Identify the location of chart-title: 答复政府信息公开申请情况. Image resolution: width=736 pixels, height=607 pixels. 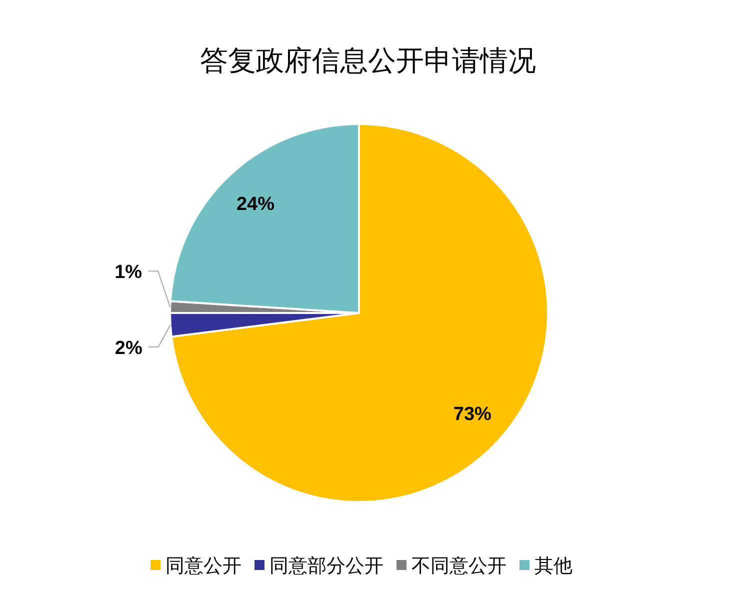
(368, 61).